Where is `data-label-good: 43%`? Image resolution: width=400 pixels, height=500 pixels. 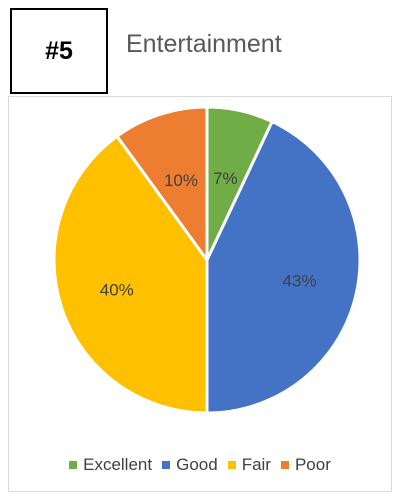 data-label-good: 43% is located at coordinates (300, 281).